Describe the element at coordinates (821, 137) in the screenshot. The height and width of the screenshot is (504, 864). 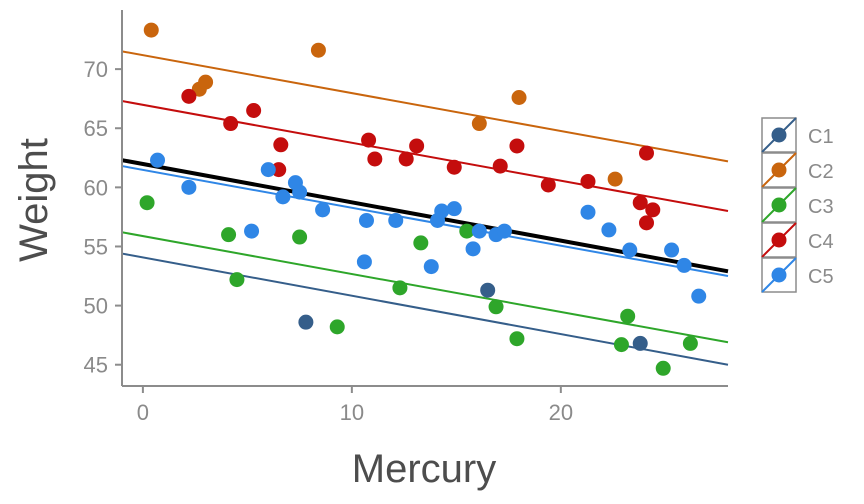
I see `legend-label: C1` at that location.